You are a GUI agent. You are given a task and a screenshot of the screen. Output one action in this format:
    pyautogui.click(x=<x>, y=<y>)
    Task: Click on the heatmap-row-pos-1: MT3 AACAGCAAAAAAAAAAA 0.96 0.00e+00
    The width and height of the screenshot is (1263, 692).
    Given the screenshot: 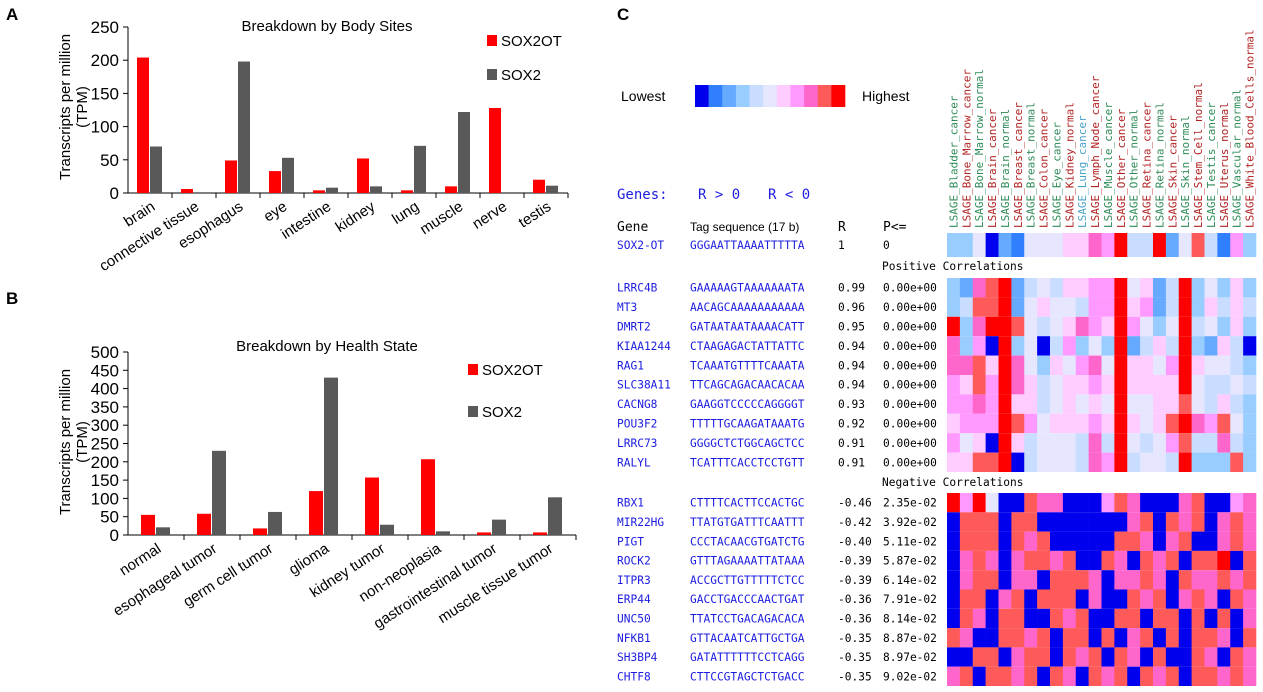 What is the action you would take?
    pyautogui.click(x=937, y=307)
    